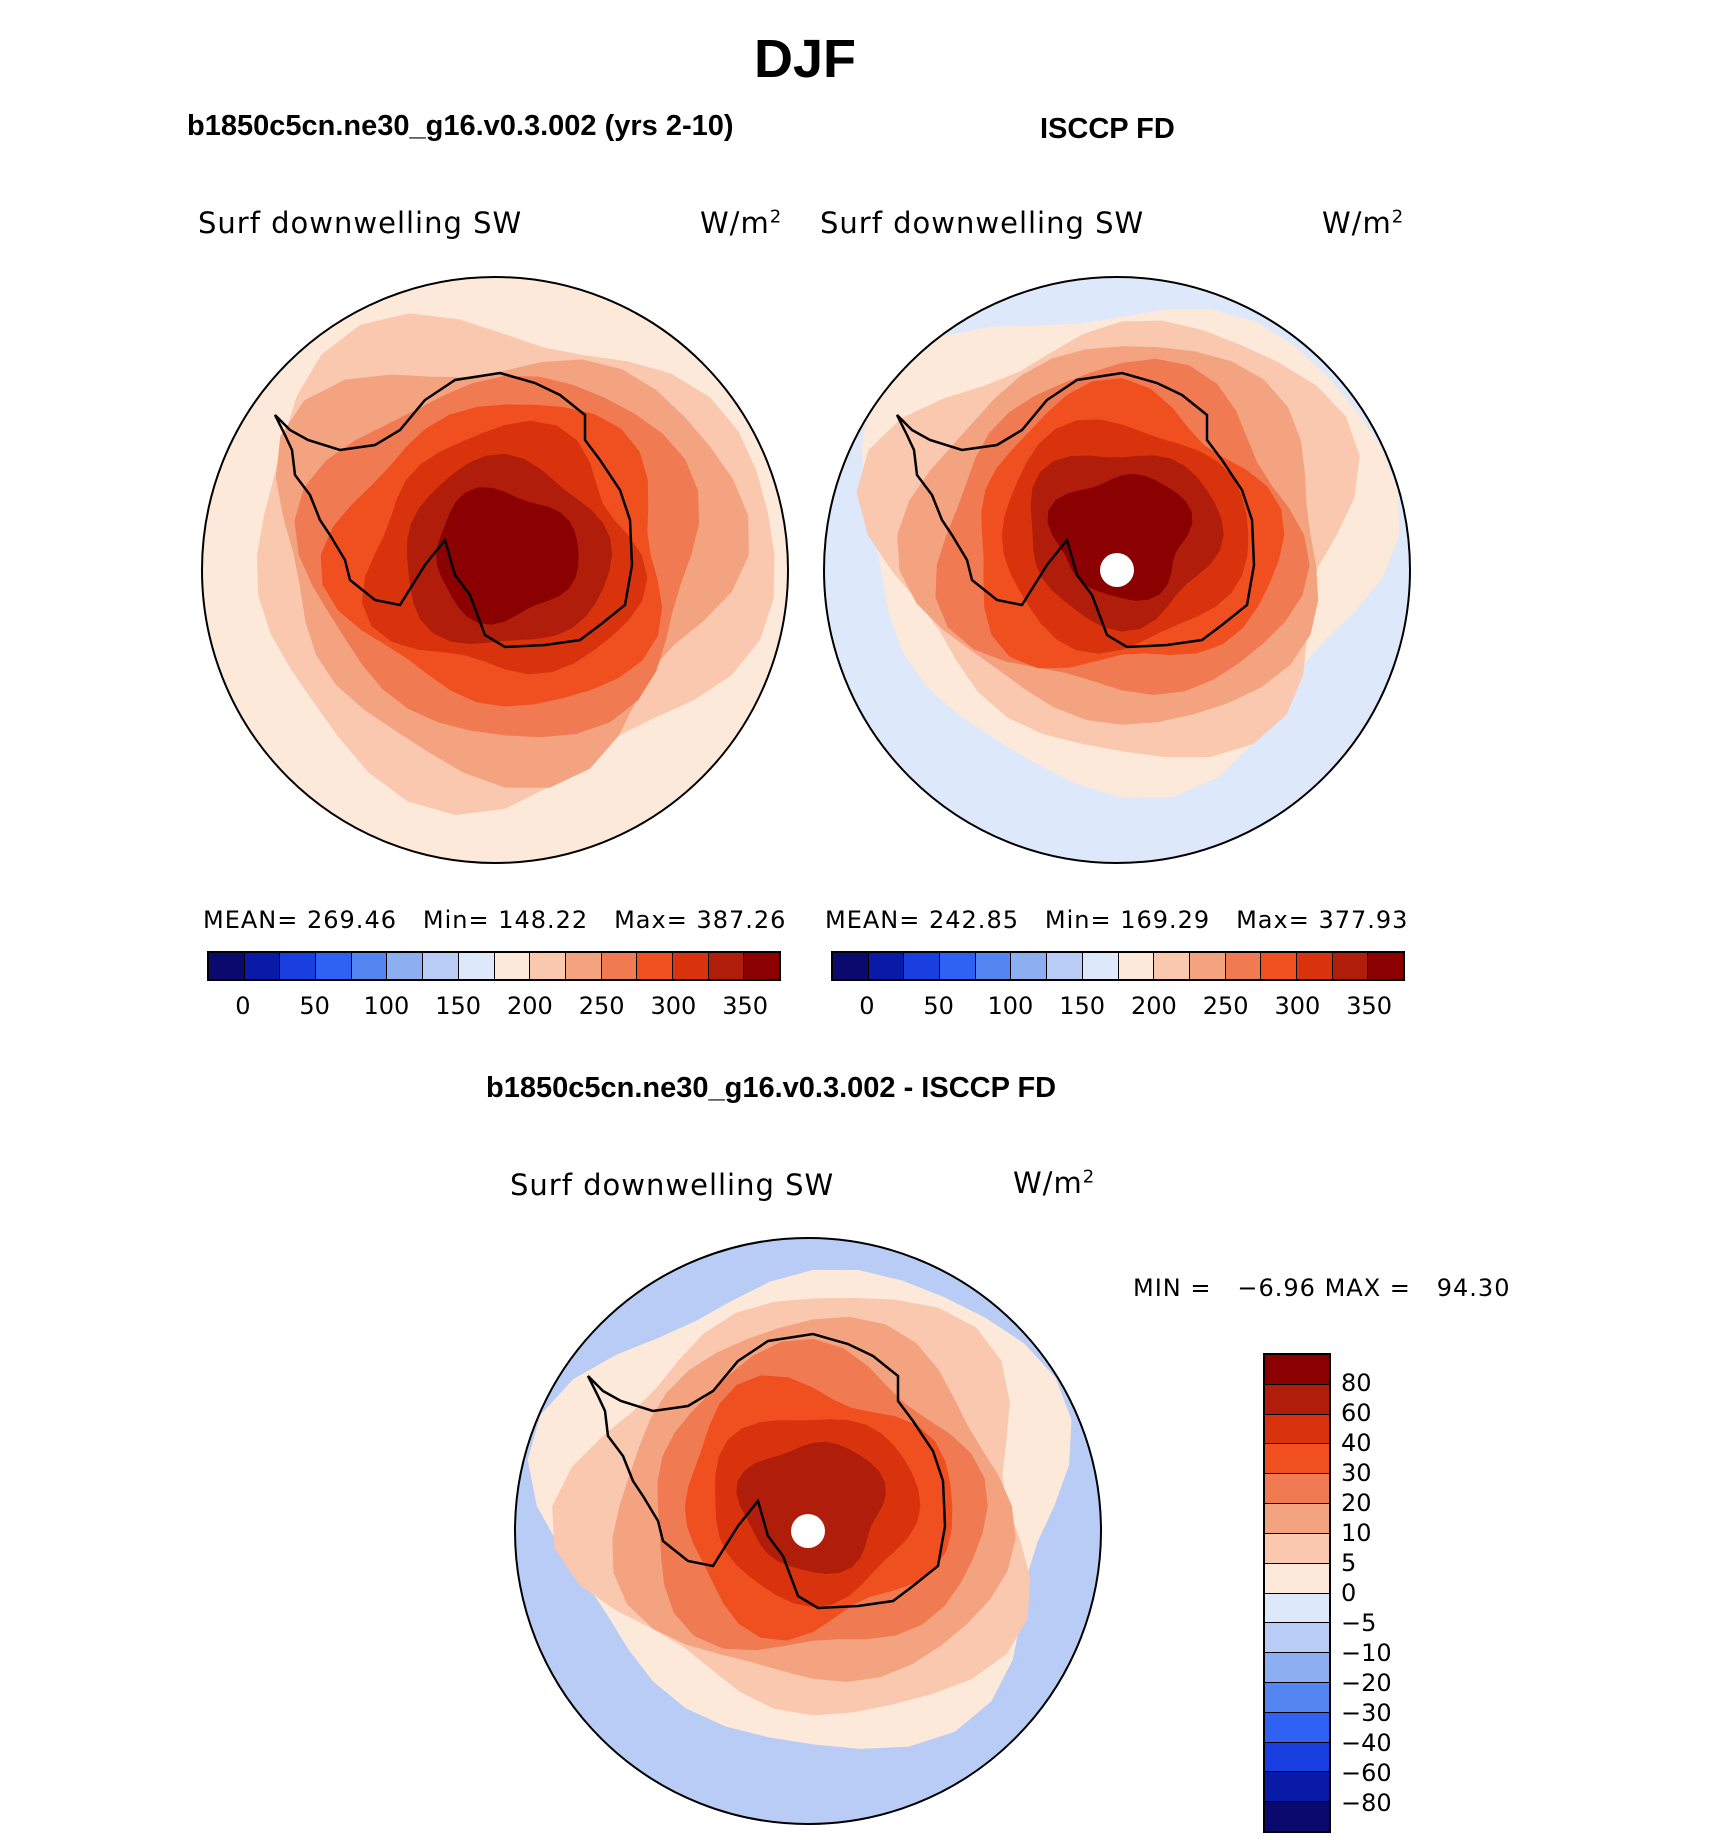 The height and width of the screenshot is (1840, 1710). What do you see at coordinates (507, 556) in the screenshot?
I see `contour-fill` at bounding box center [507, 556].